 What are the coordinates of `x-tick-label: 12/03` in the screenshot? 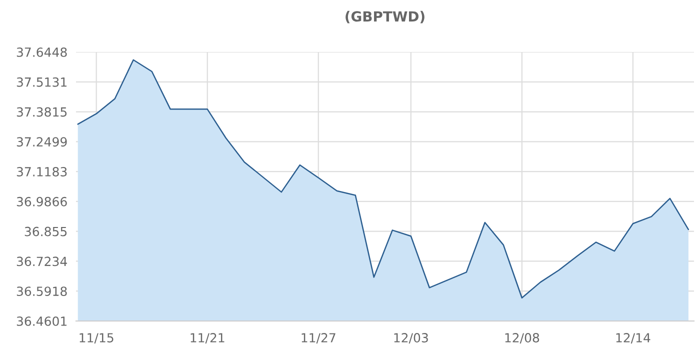 It's located at (411, 338).